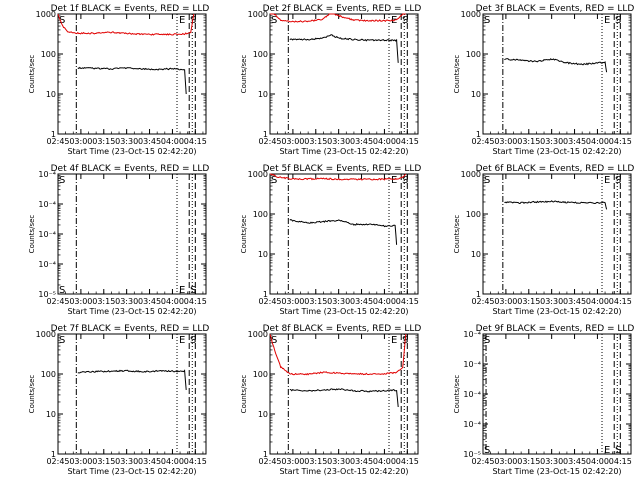  Describe the element at coordinates (342, 329) in the screenshot. I see `panel-title: Det 8f BLACK = Events, RED = LLD` at that location.